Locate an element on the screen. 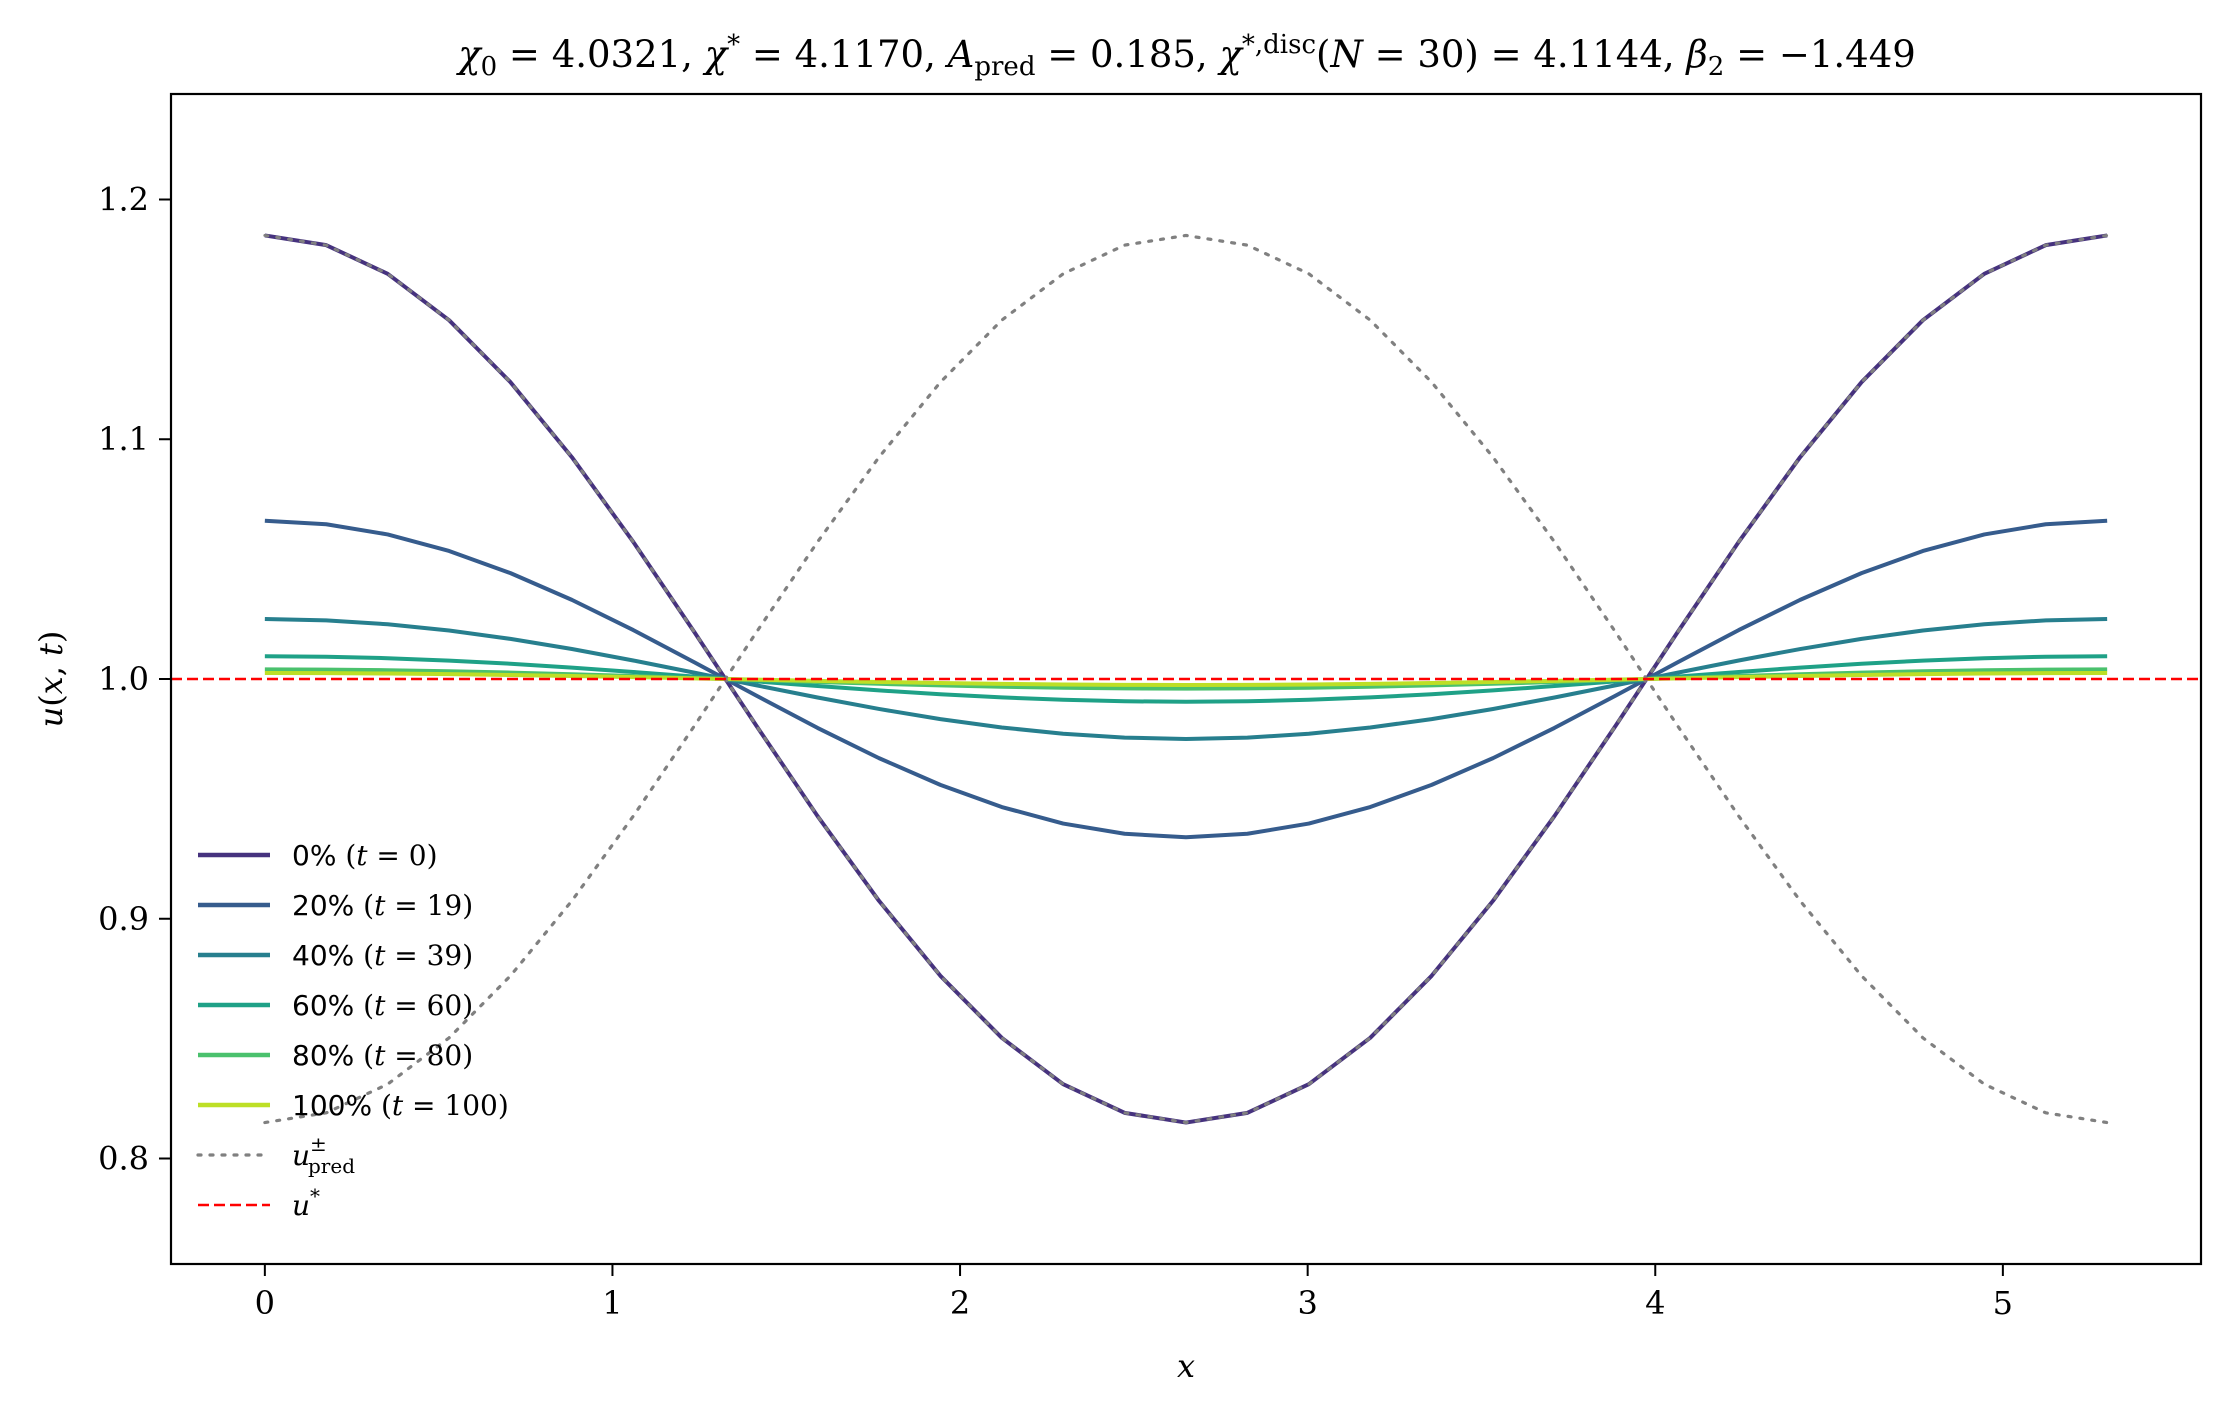 This screenshot has width=2220, height=1409. y-ticks: 0.8 0.9 1.0 1.1 1.2 is located at coordinates (134, 679).